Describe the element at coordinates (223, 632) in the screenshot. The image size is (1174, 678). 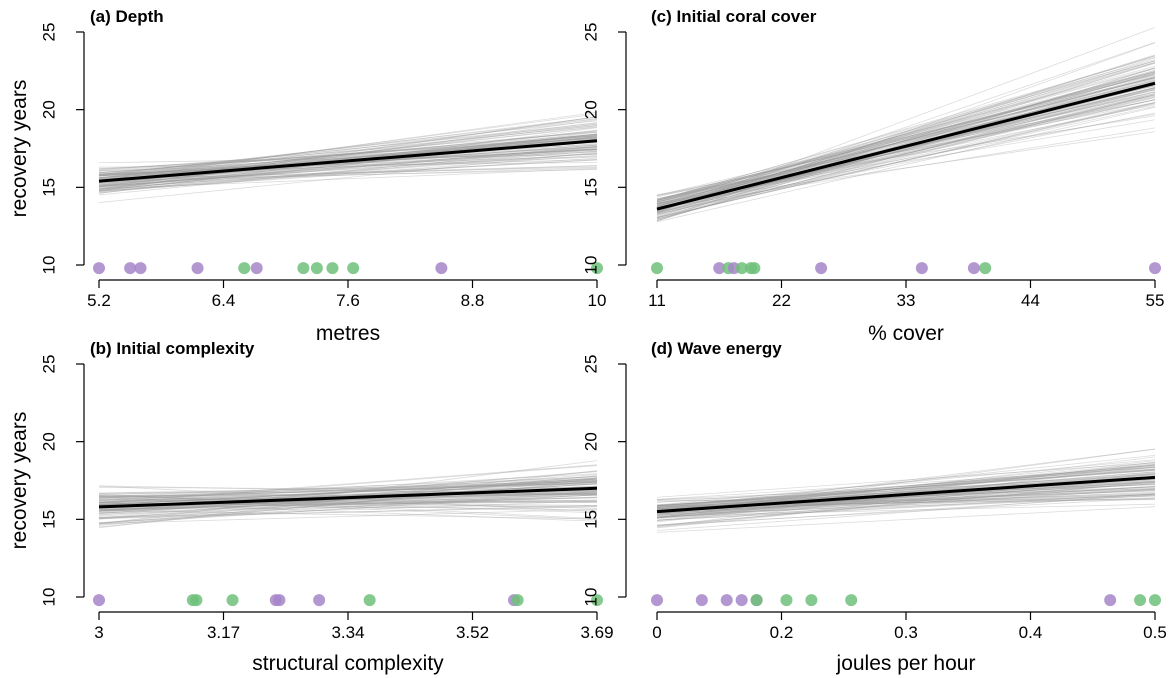
I see `x-tick-label: 3.17` at that location.